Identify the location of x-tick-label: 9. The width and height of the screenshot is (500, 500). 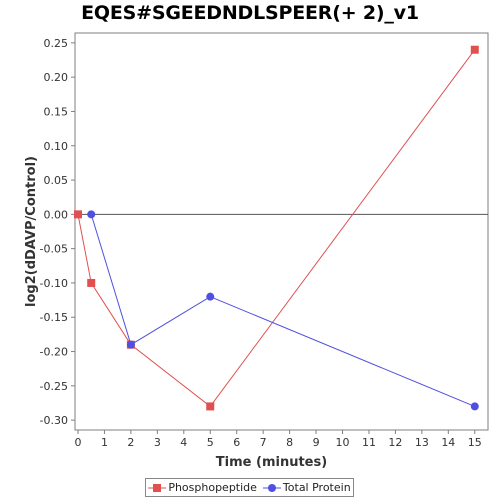
(316, 442).